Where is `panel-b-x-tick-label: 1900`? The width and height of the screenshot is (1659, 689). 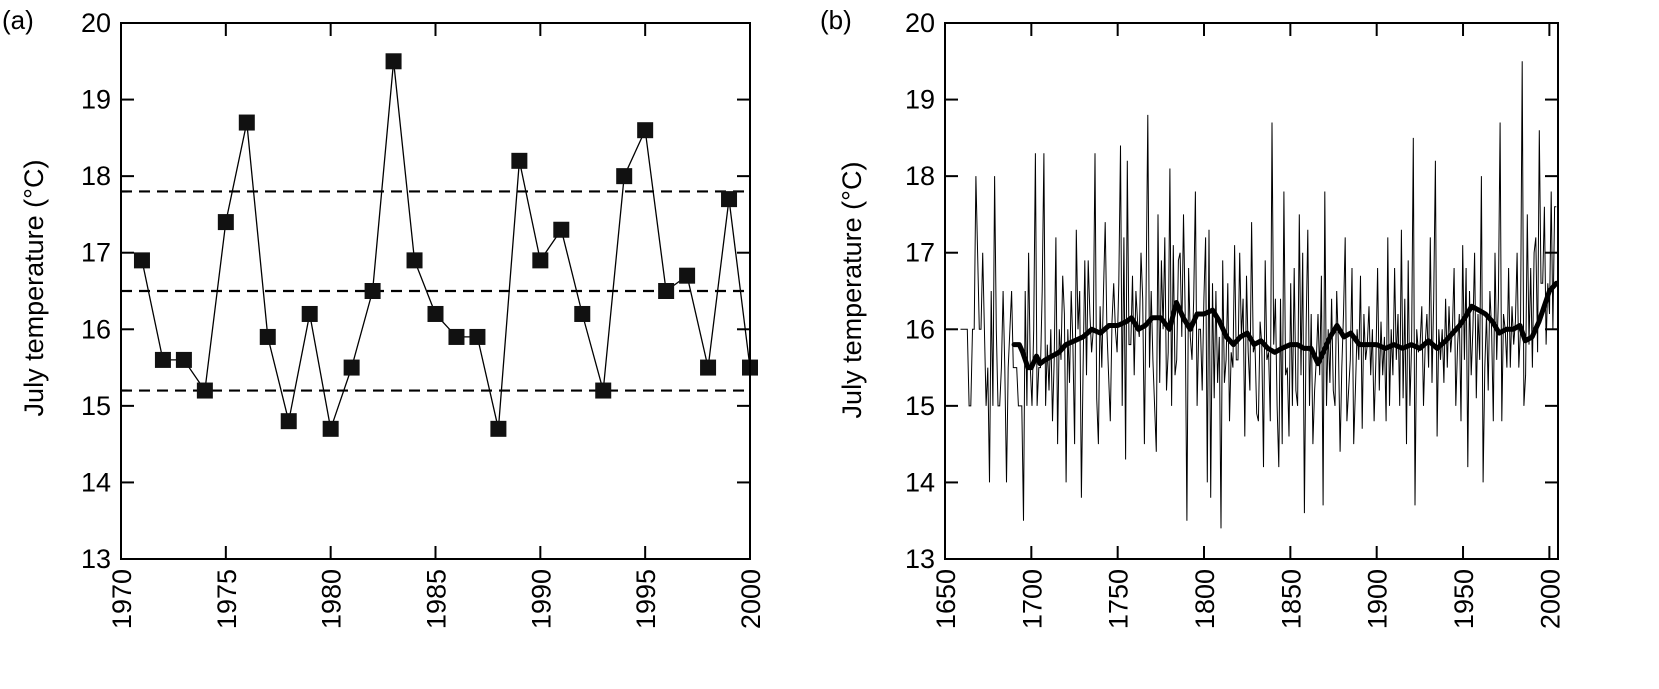 panel-b-x-tick-label: 1900 is located at coordinates (1378, 599).